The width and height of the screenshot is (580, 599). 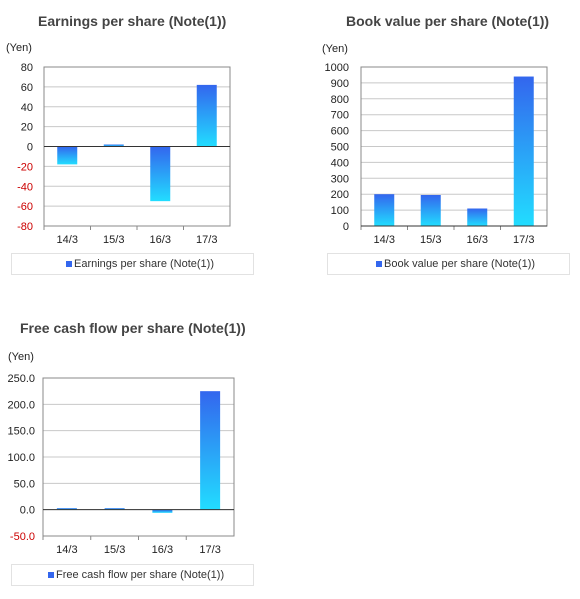 I want to click on y-tick-label: 700, so click(x=340, y=116).